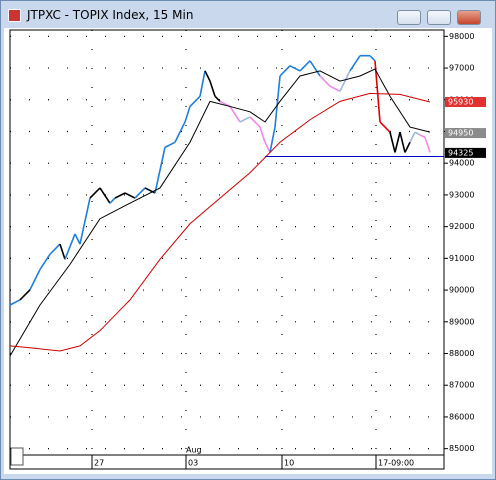 Image resolution: width=496 pixels, height=480 pixels. What do you see at coordinates (439, 17) in the screenshot?
I see `maximize-button` at bounding box center [439, 17].